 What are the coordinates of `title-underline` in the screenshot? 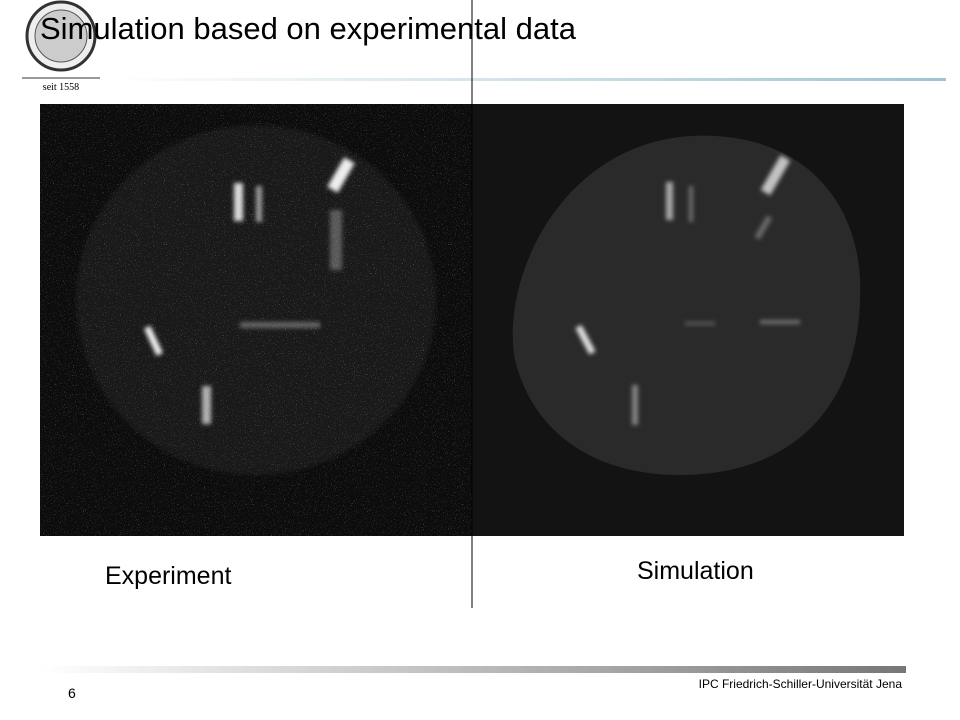 It's located at (527, 79).